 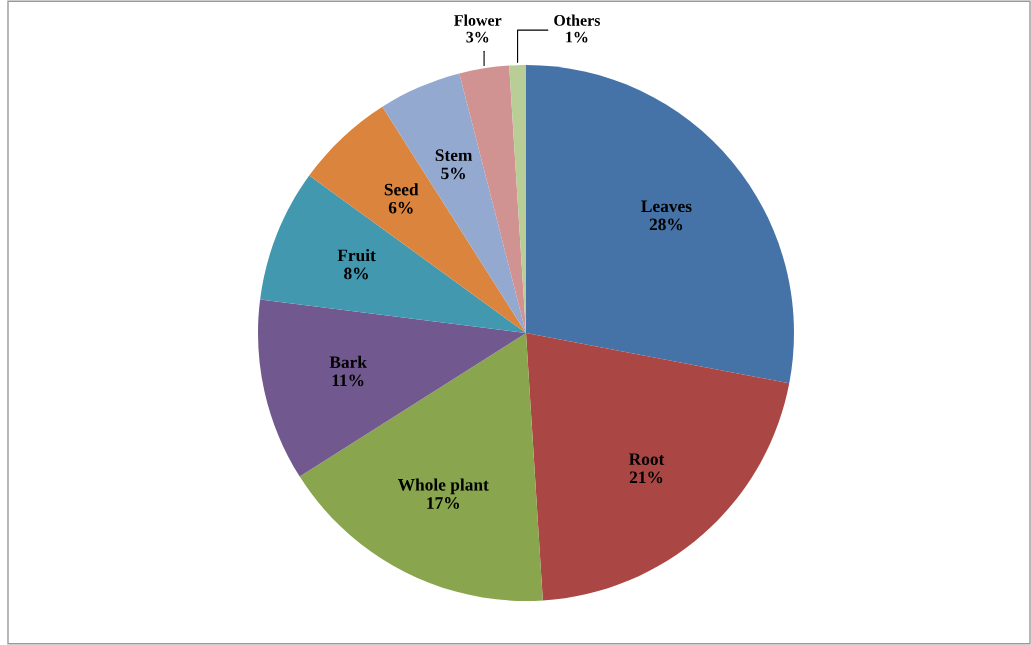 What do you see at coordinates (400, 207) in the screenshot?
I see `data-label: 6%` at bounding box center [400, 207].